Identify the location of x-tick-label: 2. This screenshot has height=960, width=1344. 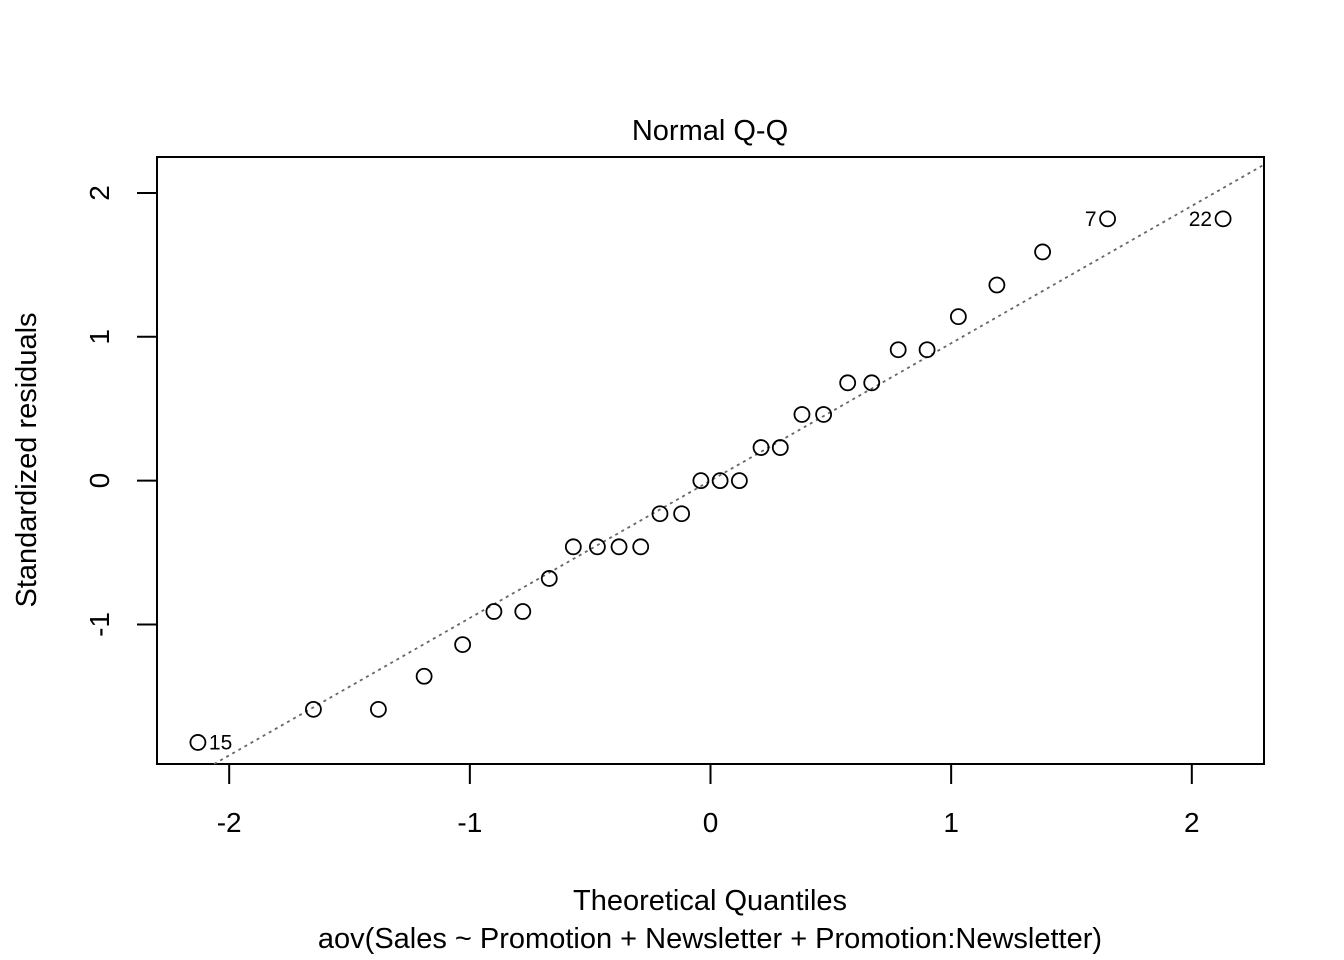
(1192, 822).